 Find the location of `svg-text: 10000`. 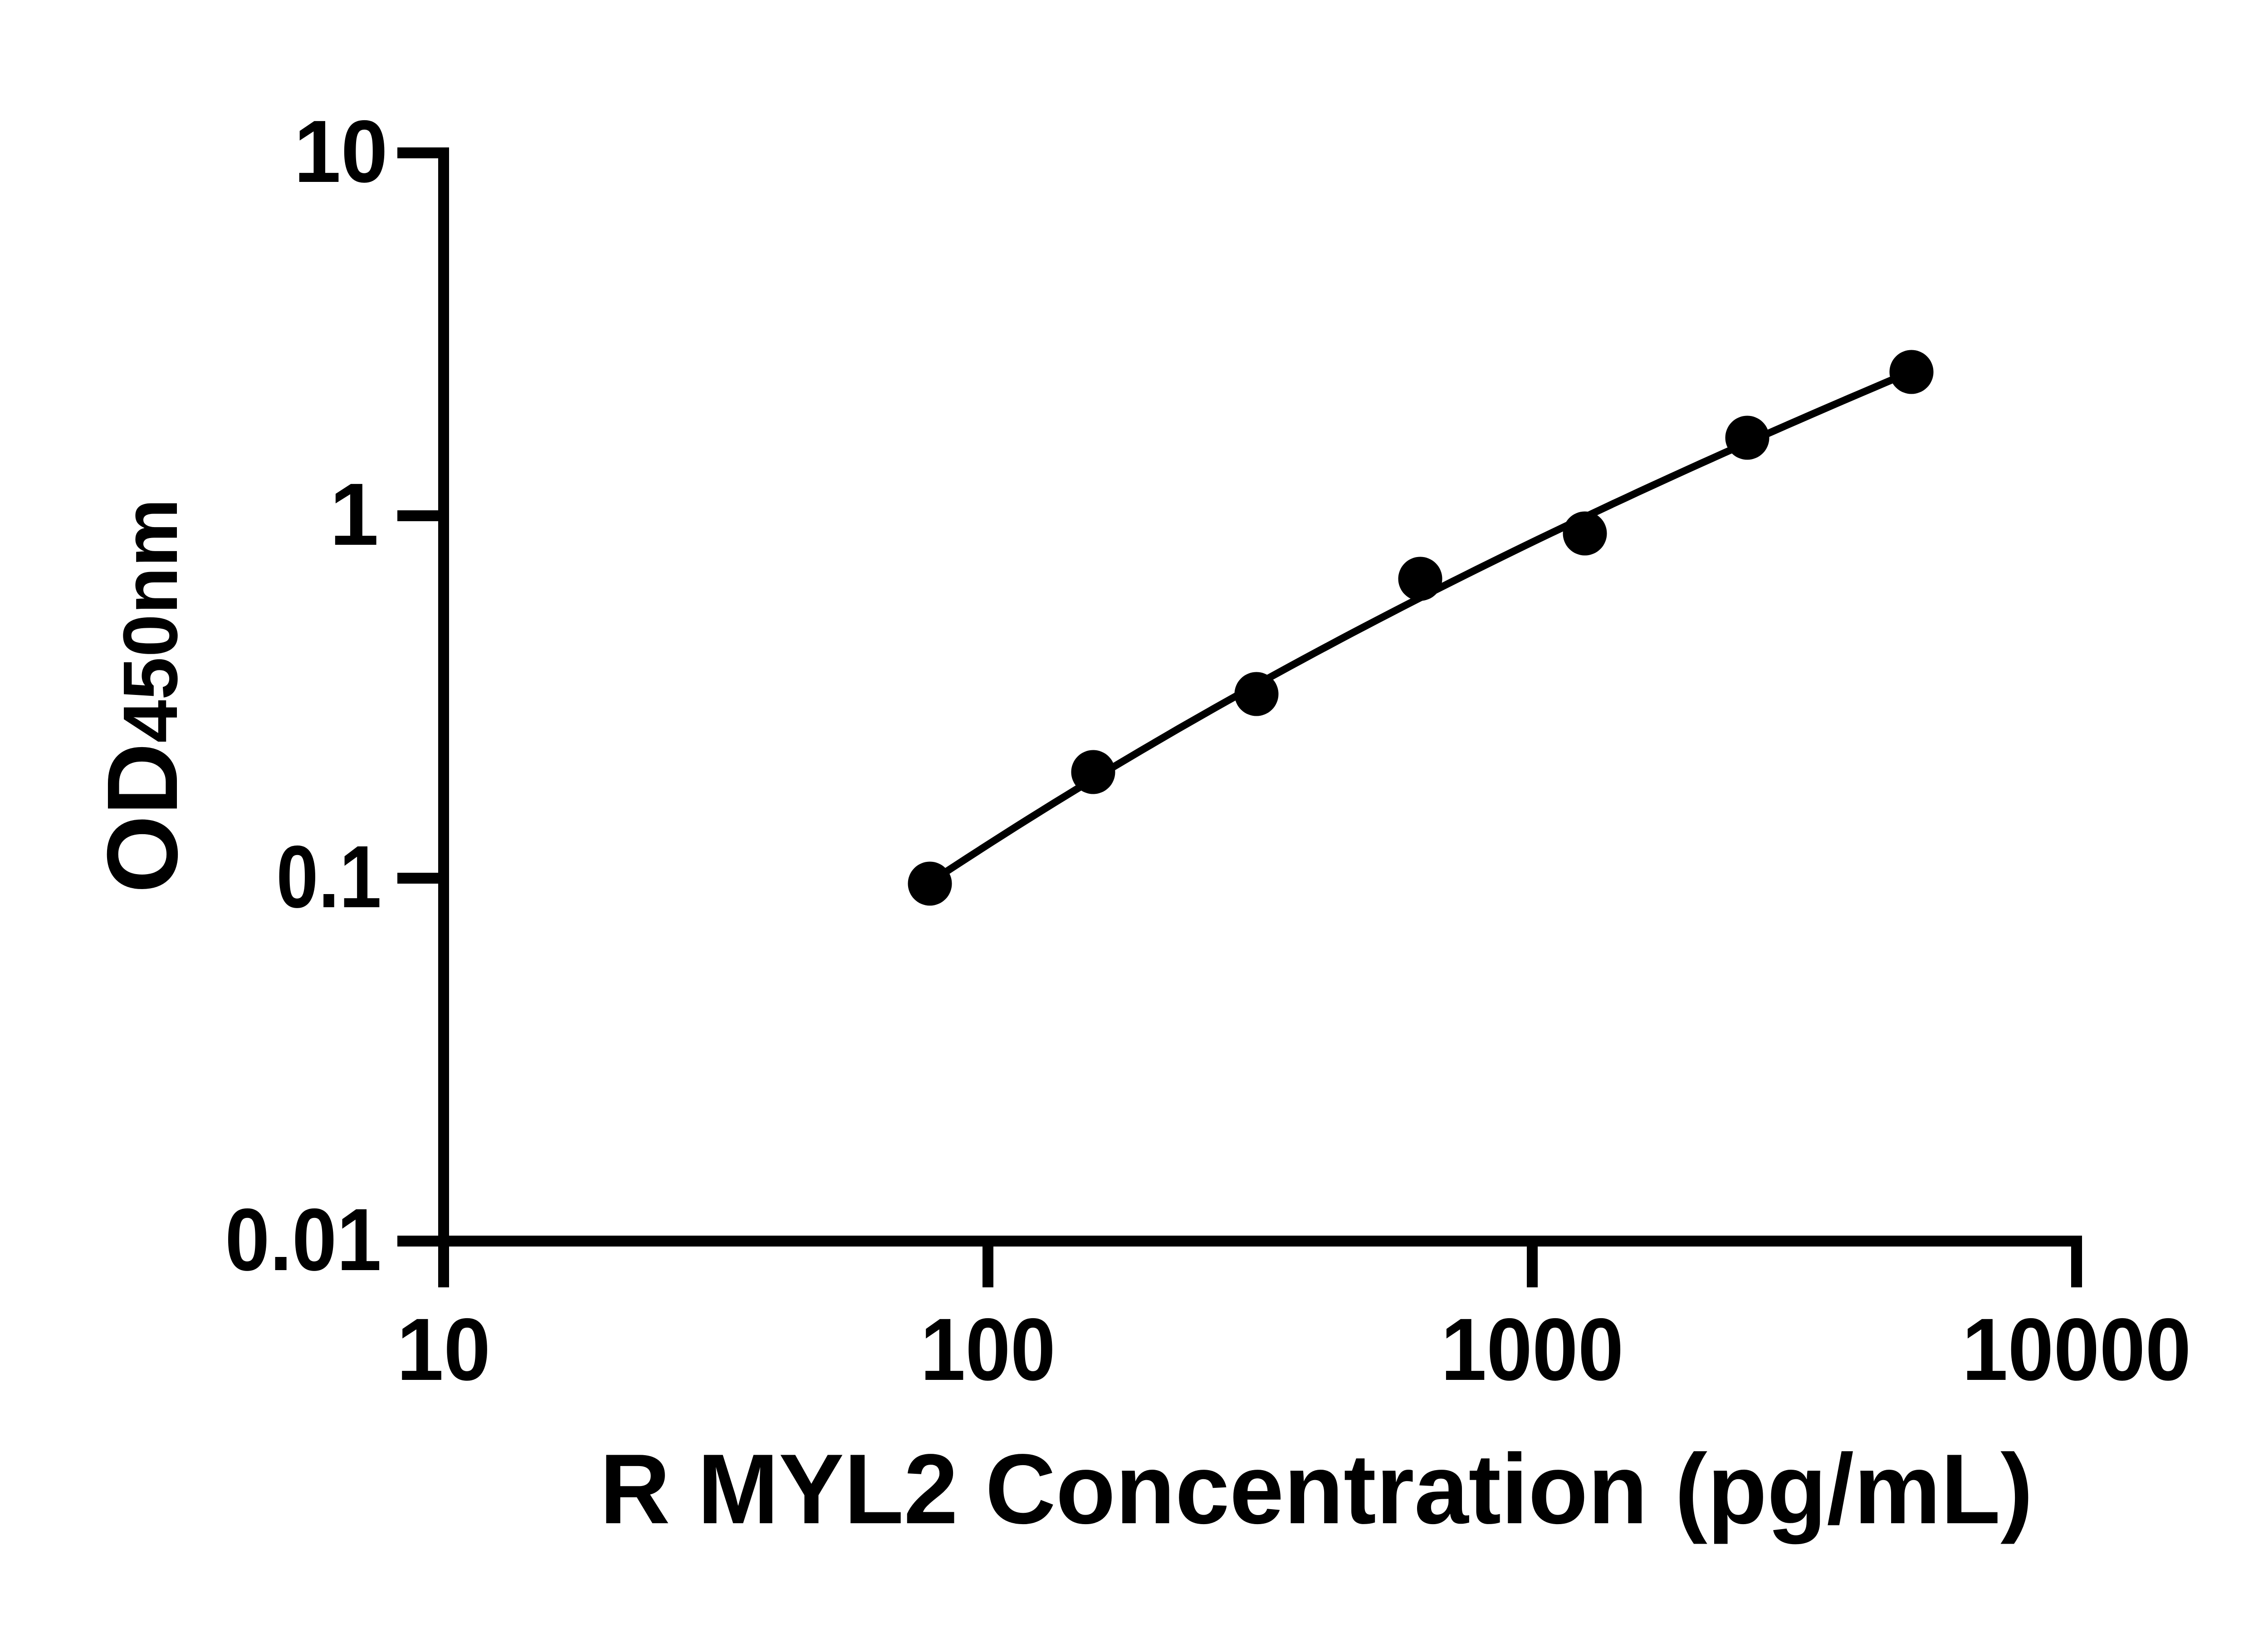

svg-text: 10000 is located at coordinates (2076, 1349).